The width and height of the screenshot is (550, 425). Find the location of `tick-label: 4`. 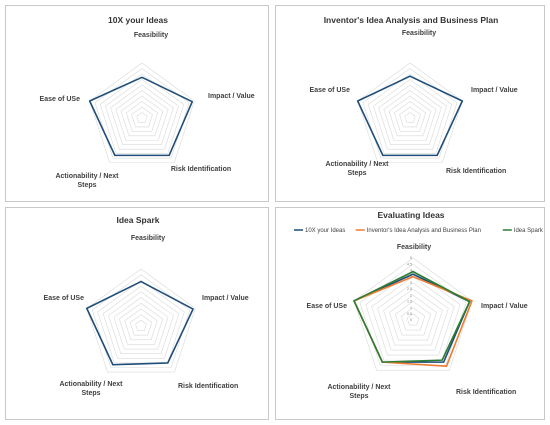

tick-label: 4 is located at coordinates (411, 271).